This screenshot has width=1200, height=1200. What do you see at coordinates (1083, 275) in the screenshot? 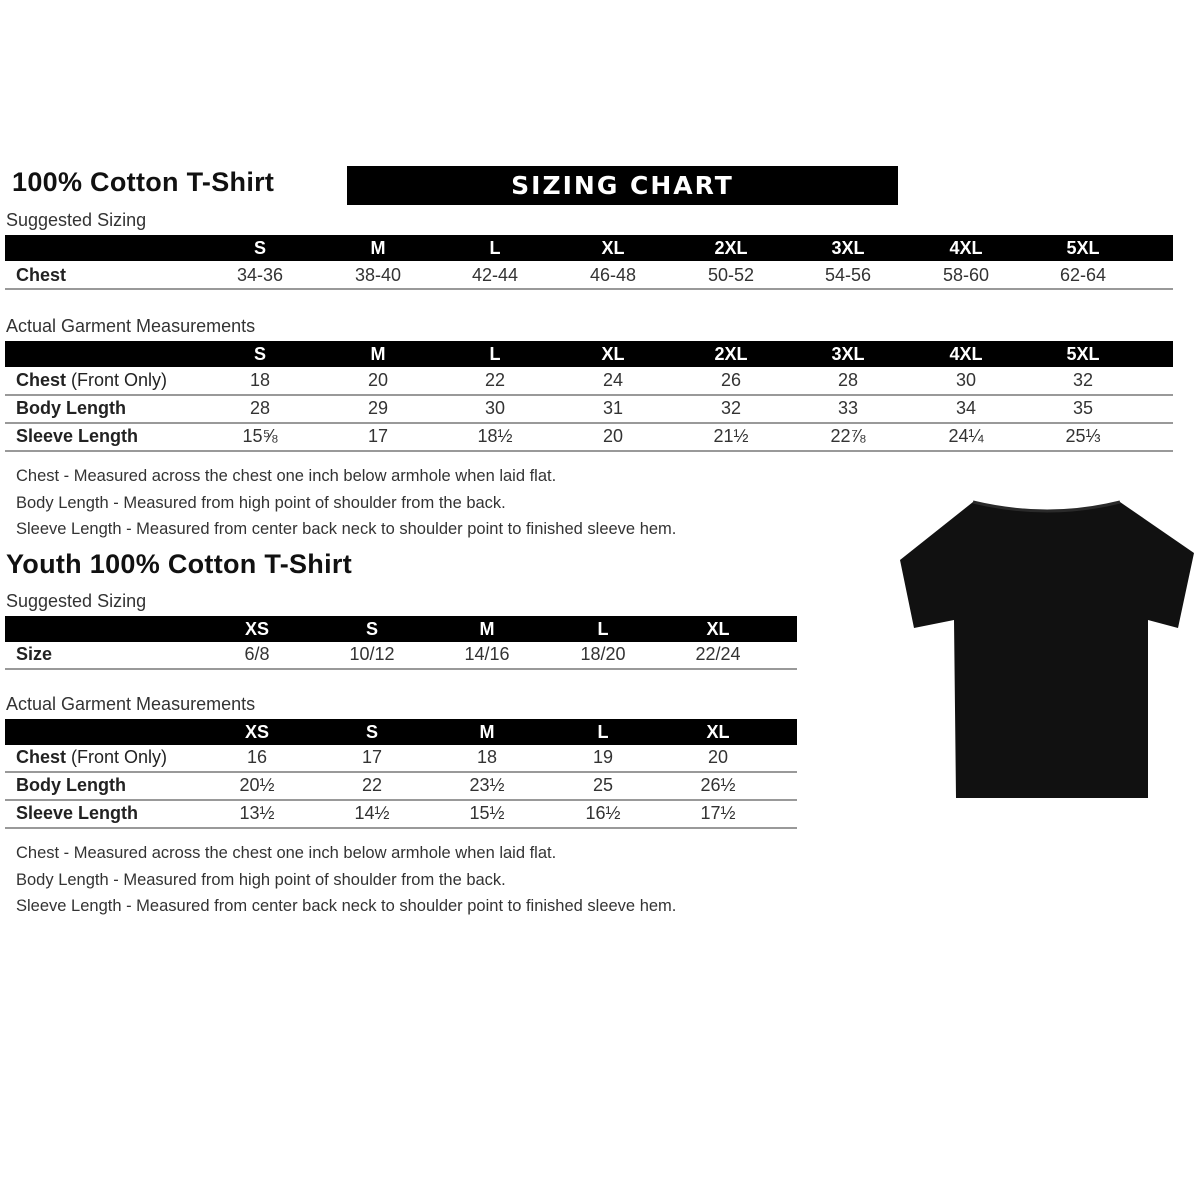
I see `table-cell: 62-64` at bounding box center [1083, 275].